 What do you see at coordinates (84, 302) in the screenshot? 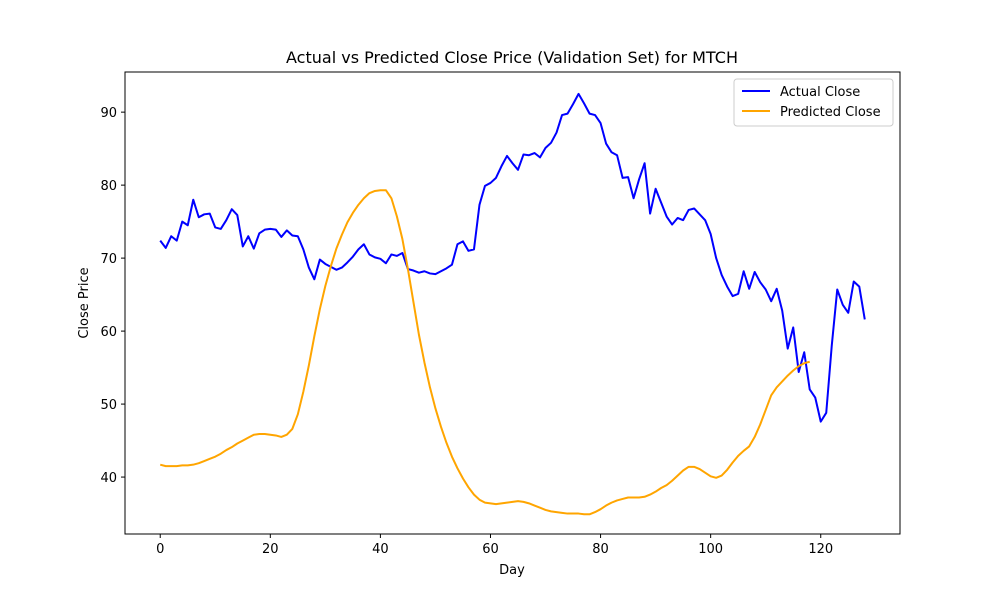
I see `y-axis-label: Close Price` at bounding box center [84, 302].